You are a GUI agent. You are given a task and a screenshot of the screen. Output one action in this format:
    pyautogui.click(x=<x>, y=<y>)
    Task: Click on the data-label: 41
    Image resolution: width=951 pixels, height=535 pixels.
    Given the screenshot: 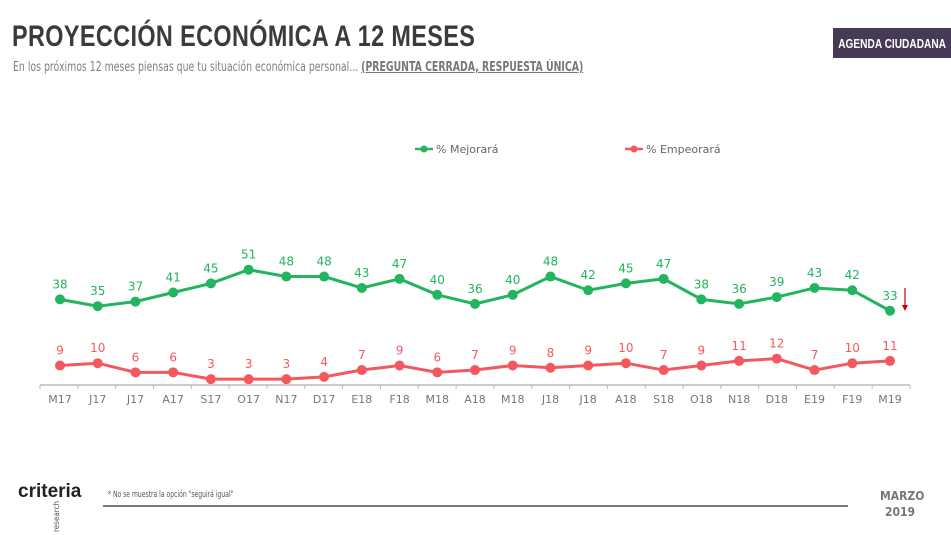 What is the action you would take?
    pyautogui.click(x=173, y=278)
    